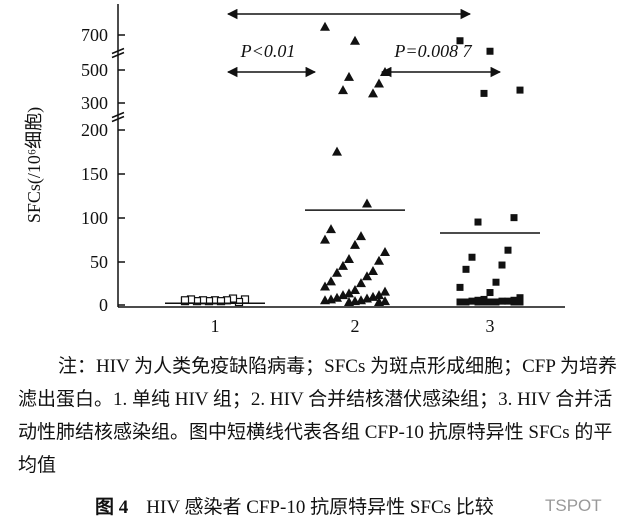 This screenshot has width=629, height=527. I want to click on y-axis-label: SFCs(/10⁶细胞), so click(34, 165).